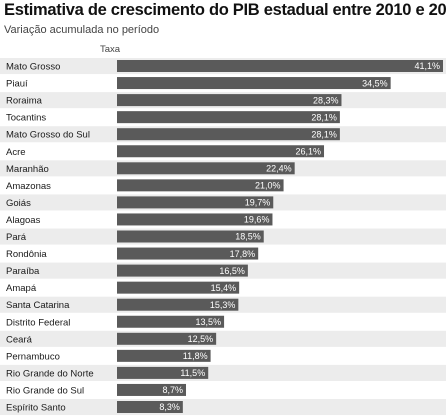 The image size is (446, 418). Describe the element at coordinates (23, 220) in the screenshot. I see `category-label: Alagoas` at that location.